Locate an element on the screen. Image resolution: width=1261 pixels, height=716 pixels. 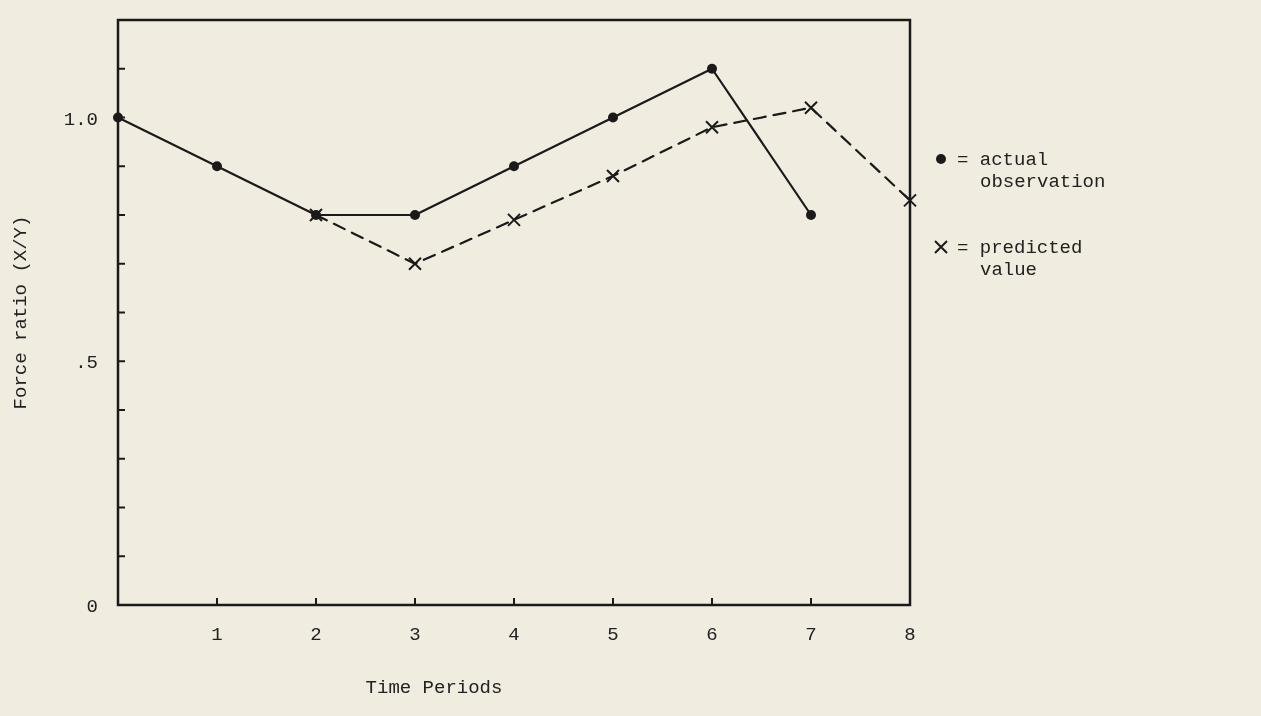
x-tick-label: 5 is located at coordinates (613, 635).